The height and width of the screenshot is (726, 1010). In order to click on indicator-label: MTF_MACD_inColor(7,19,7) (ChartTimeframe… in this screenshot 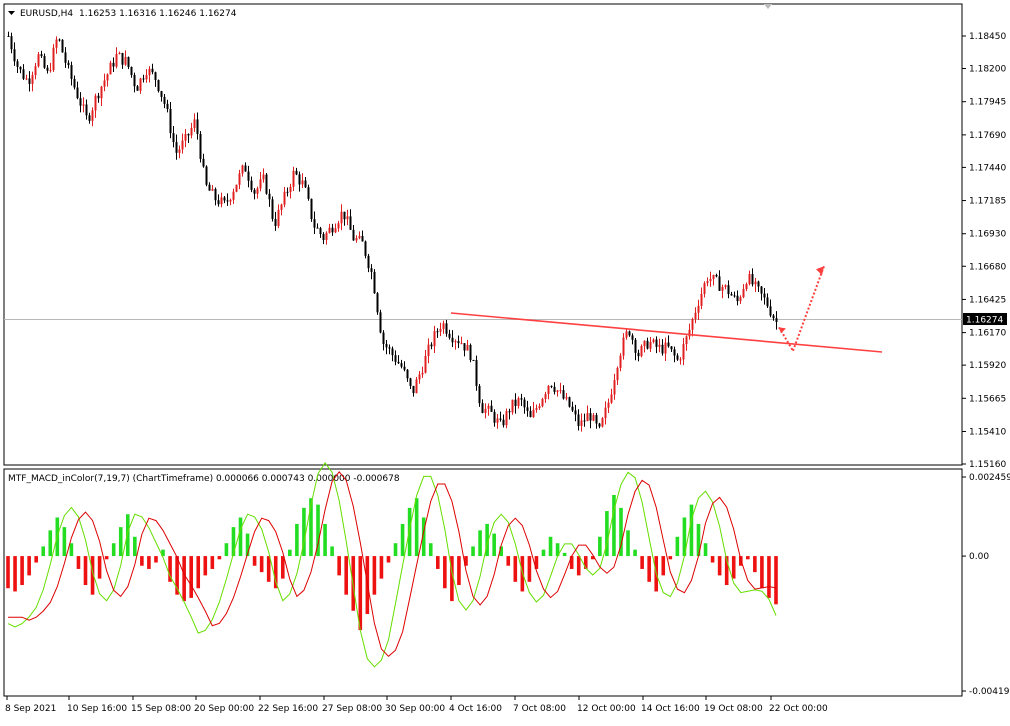, I will do `click(204, 479)`.